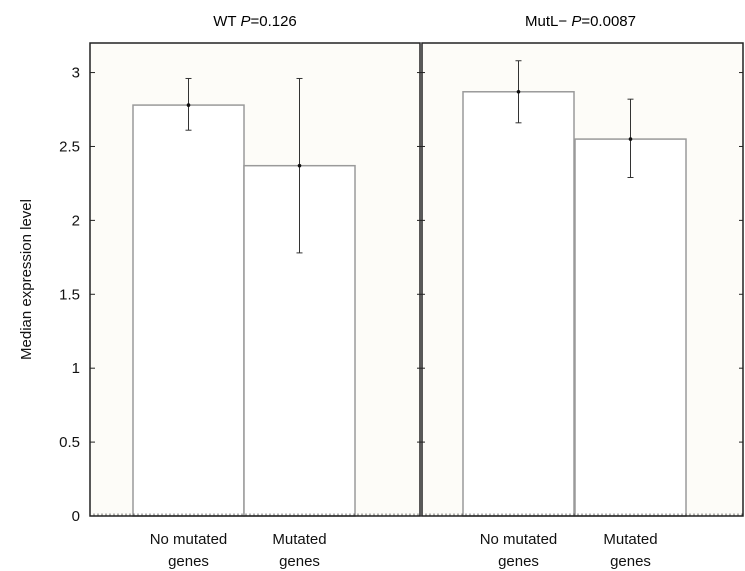 Image resolution: width=745 pixels, height=571 pixels. What do you see at coordinates (76, 516) in the screenshot?
I see `y-tick-label: 0` at bounding box center [76, 516].